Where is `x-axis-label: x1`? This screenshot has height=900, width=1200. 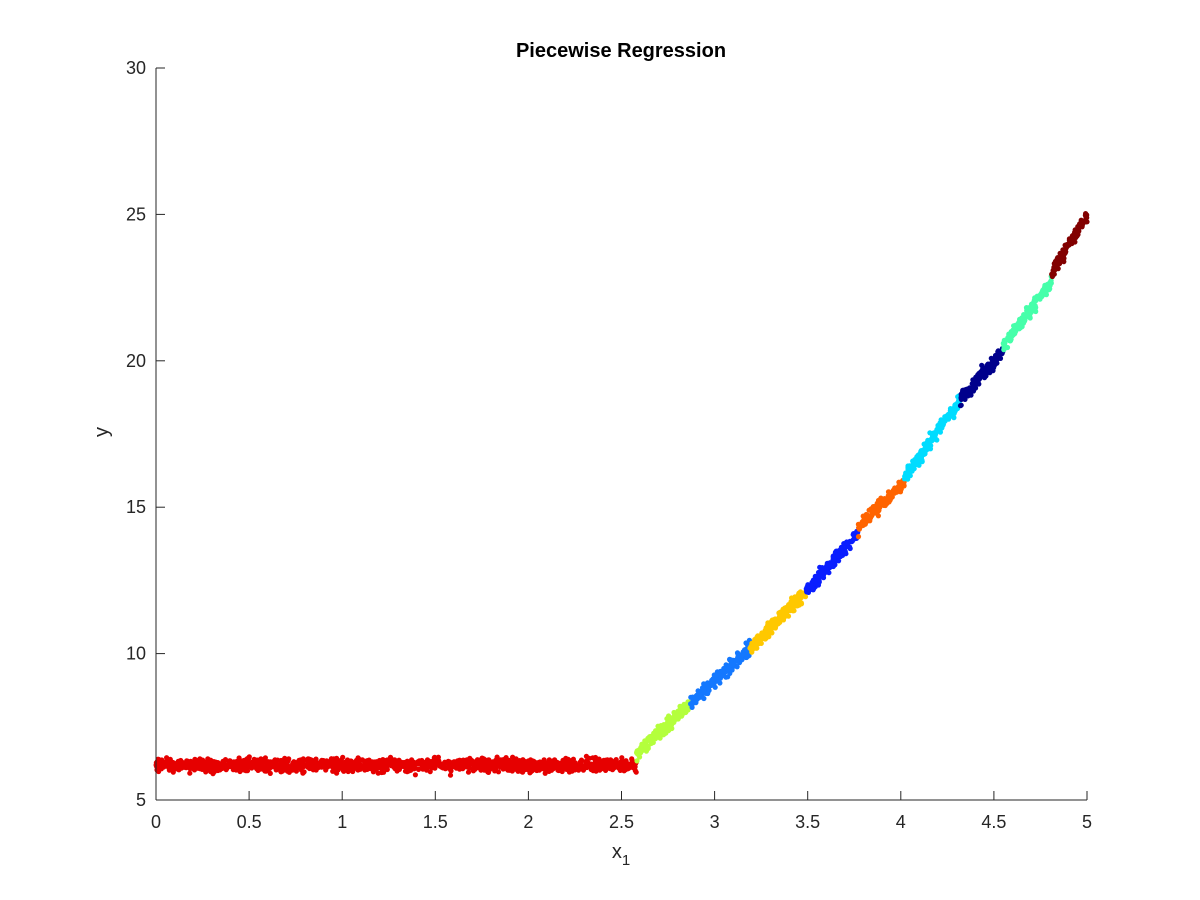
x-axis-label: x1 is located at coordinates (621, 855).